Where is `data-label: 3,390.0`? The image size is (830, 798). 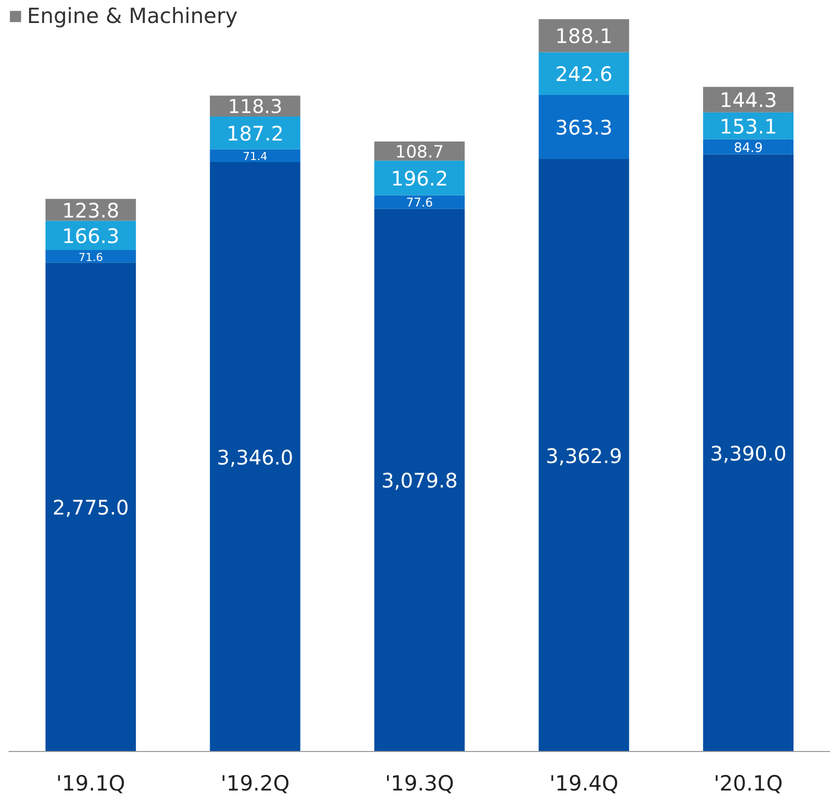
data-label: 3,390.0 is located at coordinates (748, 453).